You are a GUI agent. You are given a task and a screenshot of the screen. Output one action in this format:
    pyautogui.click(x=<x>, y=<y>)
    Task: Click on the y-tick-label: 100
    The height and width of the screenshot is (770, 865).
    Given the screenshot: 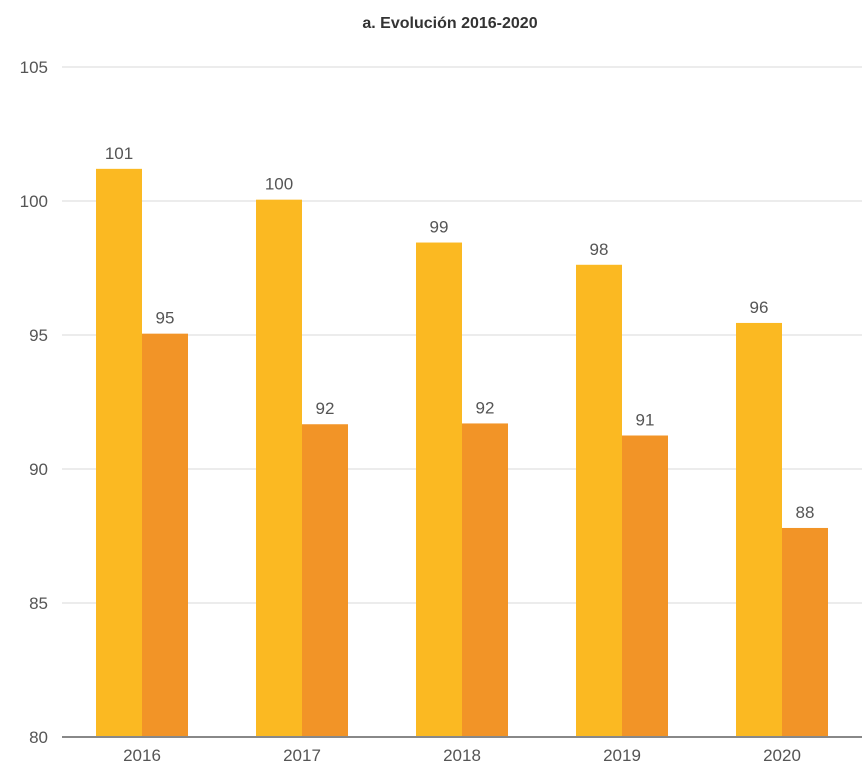 What is the action you would take?
    pyautogui.click(x=34, y=201)
    